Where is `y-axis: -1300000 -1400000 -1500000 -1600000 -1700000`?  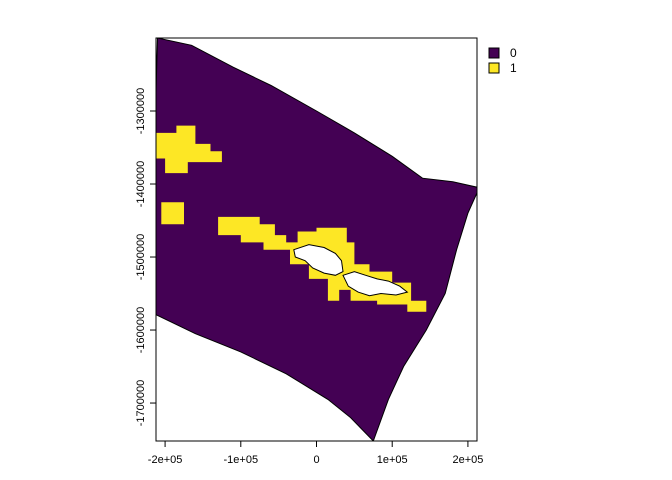 y-axis: -1300000 -1400000 -1500000 -1600000 -1700000 is located at coordinates (145, 257).